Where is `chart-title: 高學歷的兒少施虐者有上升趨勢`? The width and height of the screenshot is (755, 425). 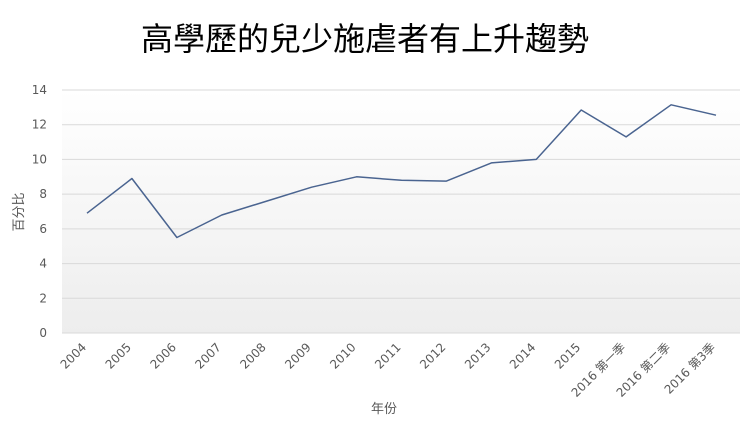 chart-title: 高學歷的兒少施虐者有上升趨勢 is located at coordinates (365, 39).